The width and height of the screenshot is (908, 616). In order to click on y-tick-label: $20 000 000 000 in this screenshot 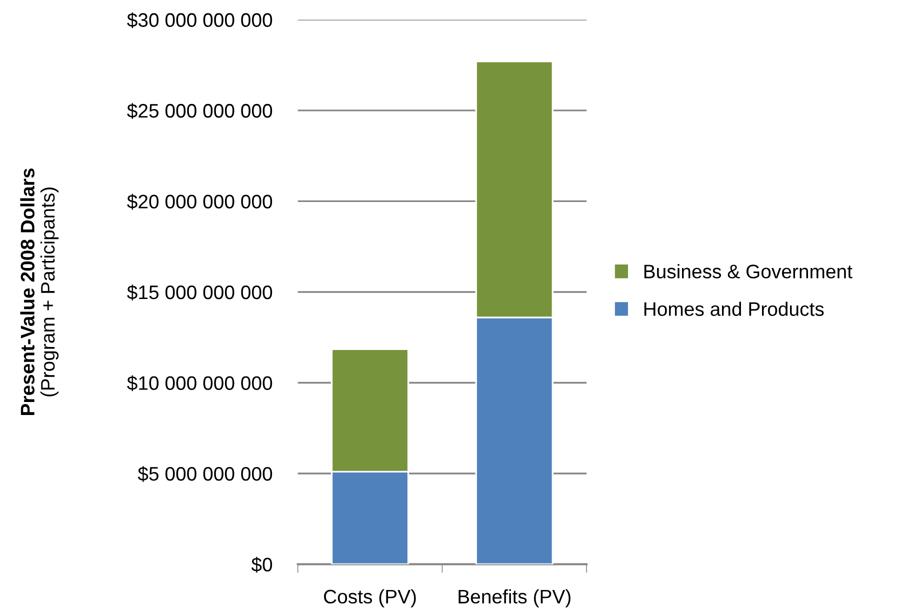, I will do `click(199, 202)`.